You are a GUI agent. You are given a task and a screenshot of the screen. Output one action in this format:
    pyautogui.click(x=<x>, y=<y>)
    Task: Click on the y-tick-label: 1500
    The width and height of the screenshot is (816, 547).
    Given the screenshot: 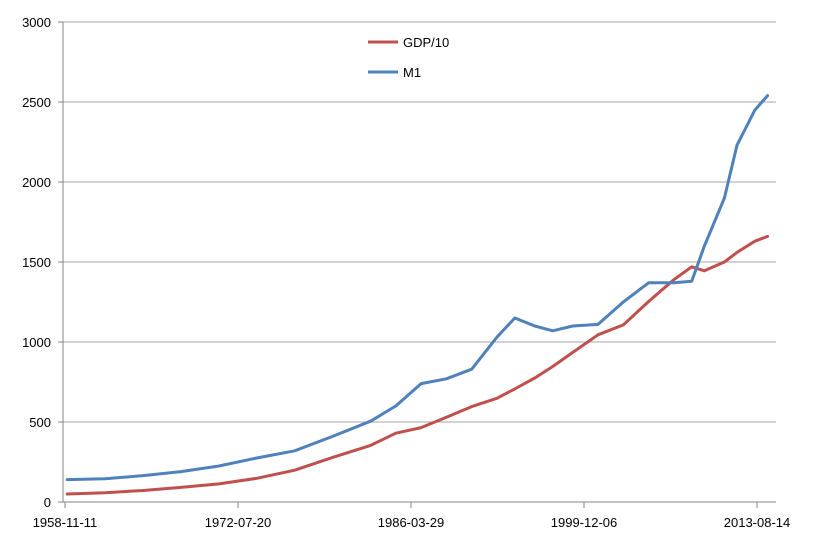 What is the action you would take?
    pyautogui.click(x=36, y=262)
    